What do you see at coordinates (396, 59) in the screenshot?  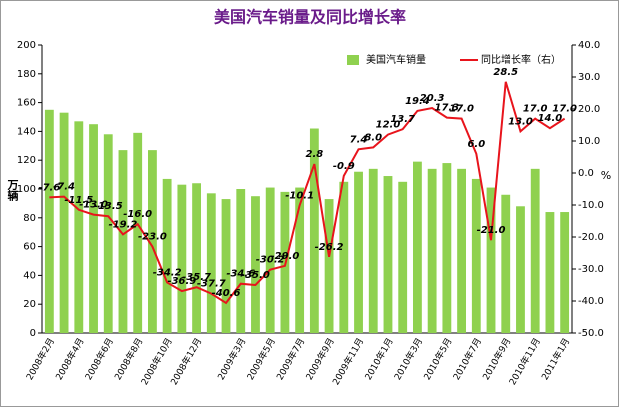 I see `legend-label: 美国汽车销量` at bounding box center [396, 59].